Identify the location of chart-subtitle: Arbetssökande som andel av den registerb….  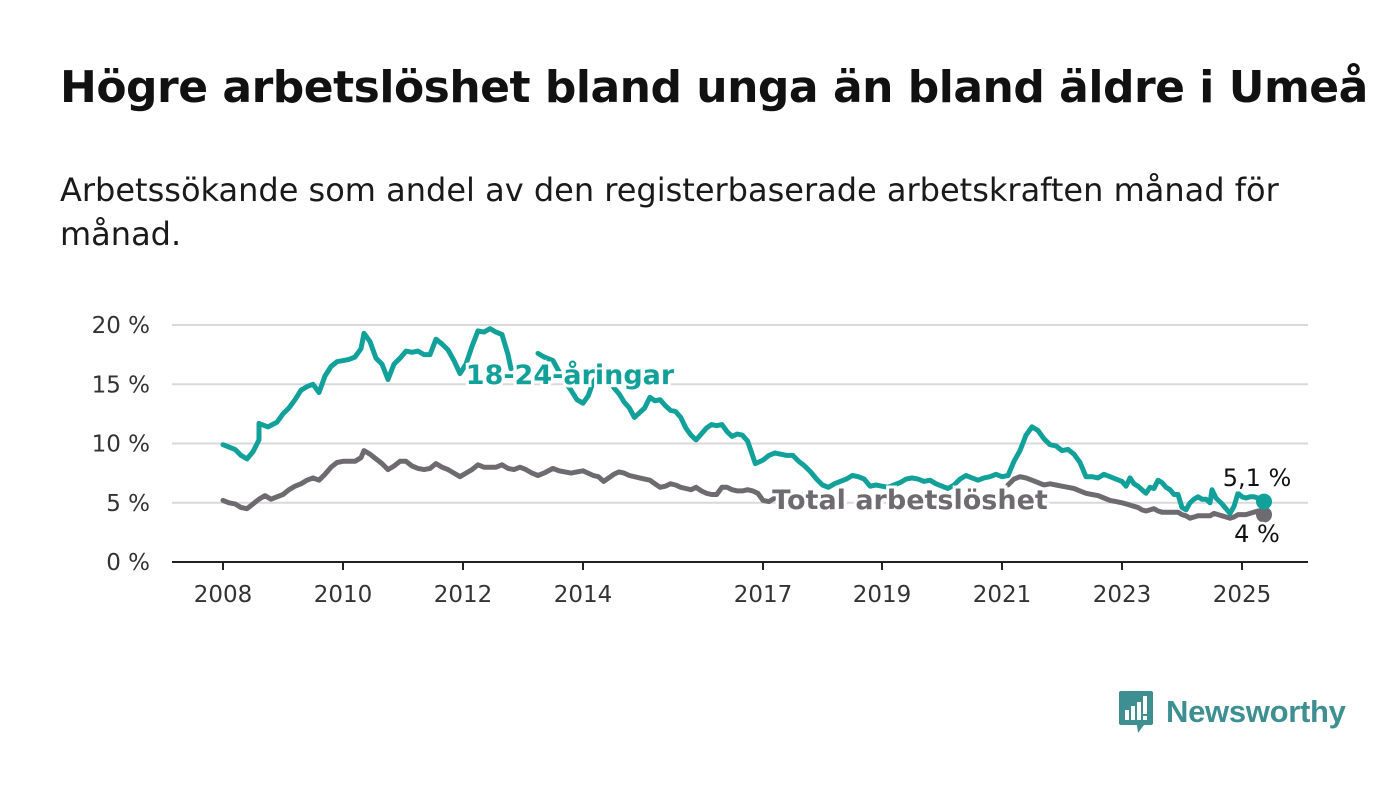
(669, 212).